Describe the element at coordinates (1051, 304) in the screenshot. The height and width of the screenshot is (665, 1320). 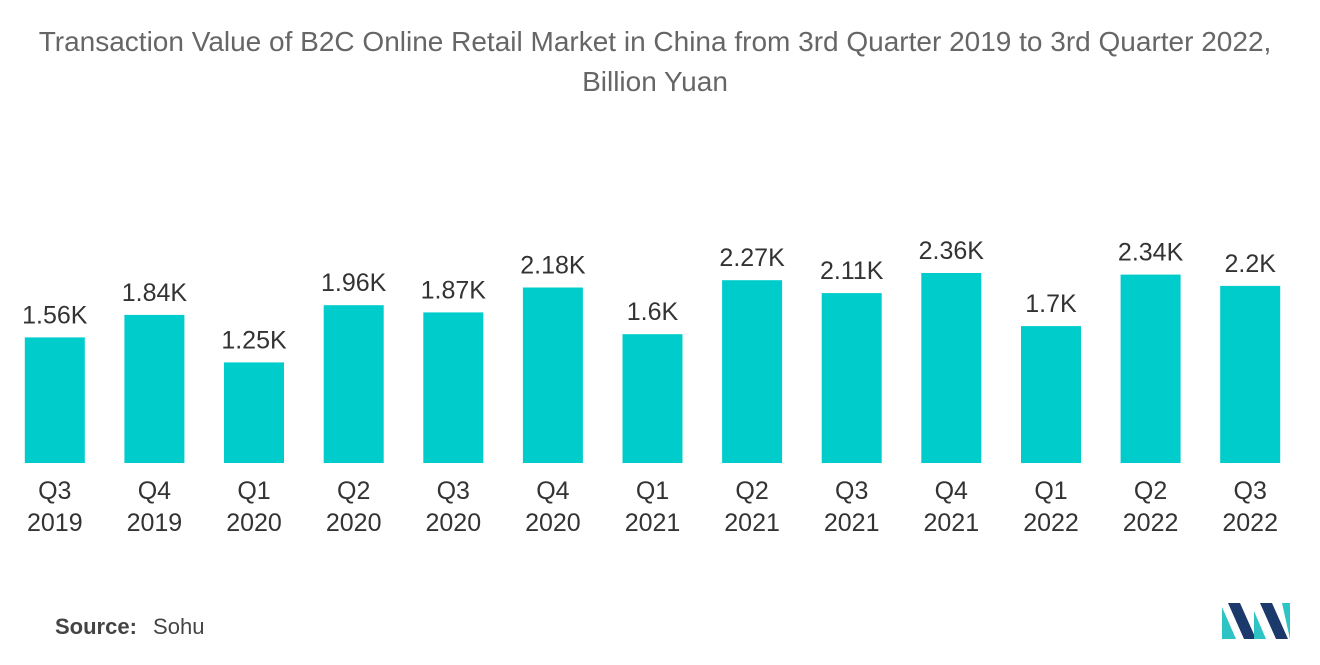
I see `data-label-10: 1.7K` at that location.